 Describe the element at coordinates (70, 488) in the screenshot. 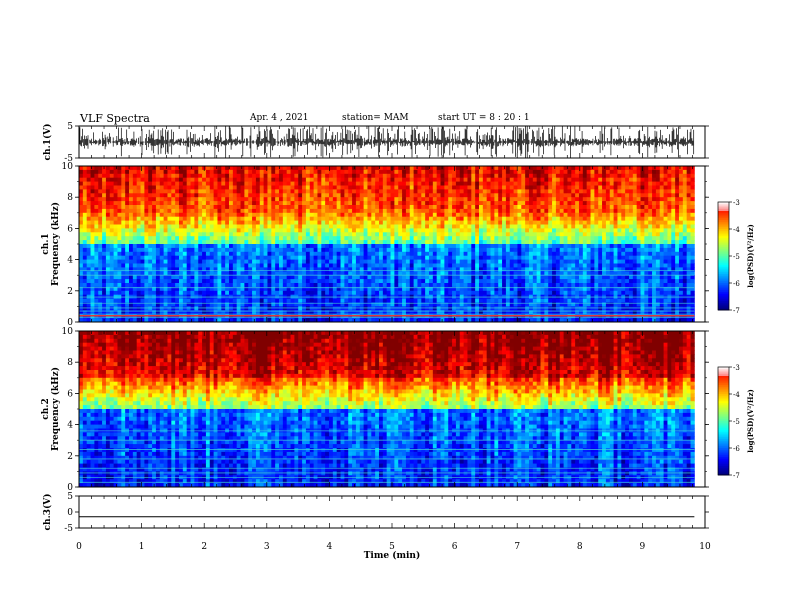

I see `s2-ytick-0: 0` at that location.